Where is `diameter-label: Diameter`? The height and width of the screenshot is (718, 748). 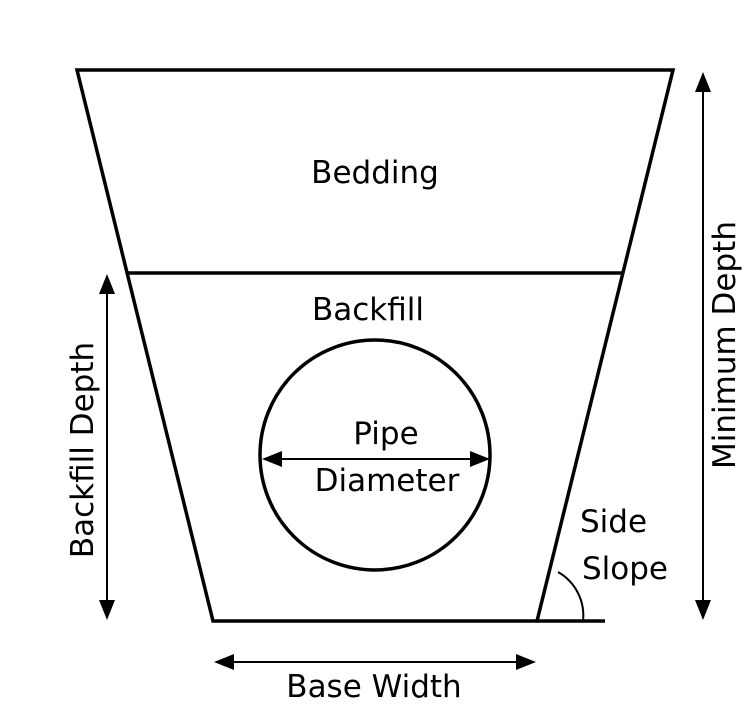 diameter-label: Diameter is located at coordinates (387, 481).